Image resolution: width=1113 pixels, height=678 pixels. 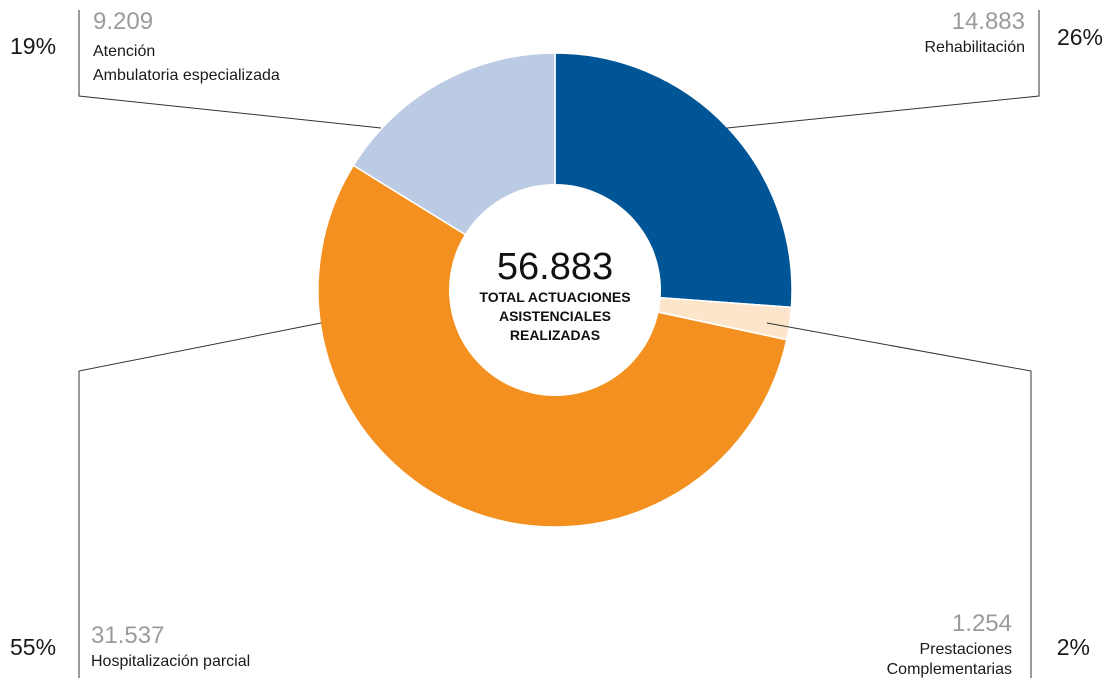 What do you see at coordinates (124, 51) in the screenshot?
I see `slice-label-atencion-line-1: Atención` at bounding box center [124, 51].